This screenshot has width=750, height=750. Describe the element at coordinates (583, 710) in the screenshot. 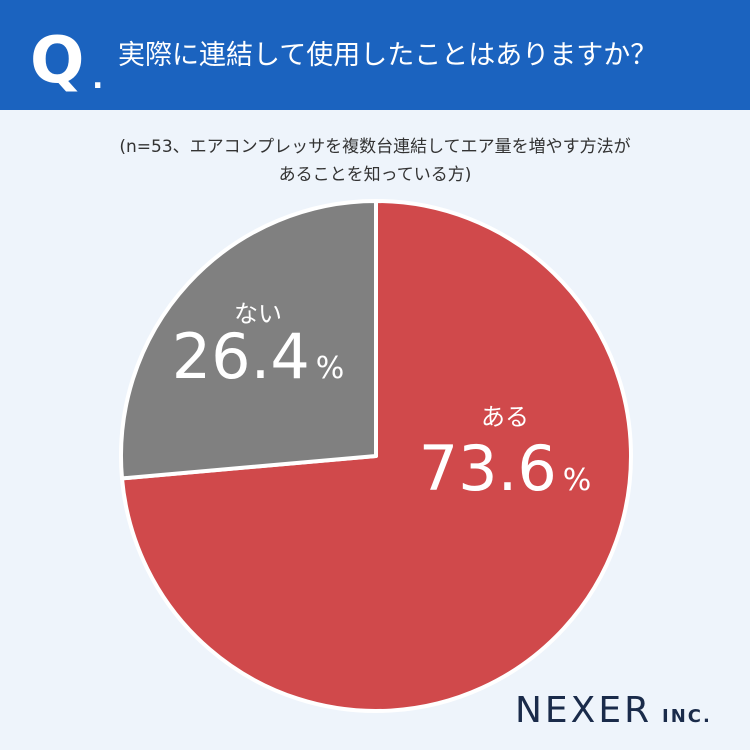

I see `brand-name: NEXER` at that location.